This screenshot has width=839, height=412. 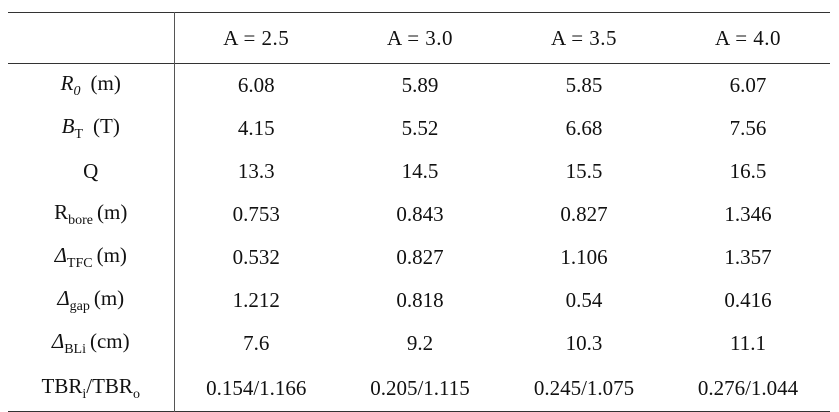 I want to click on table-cell: 0.532, so click(x=256, y=257).